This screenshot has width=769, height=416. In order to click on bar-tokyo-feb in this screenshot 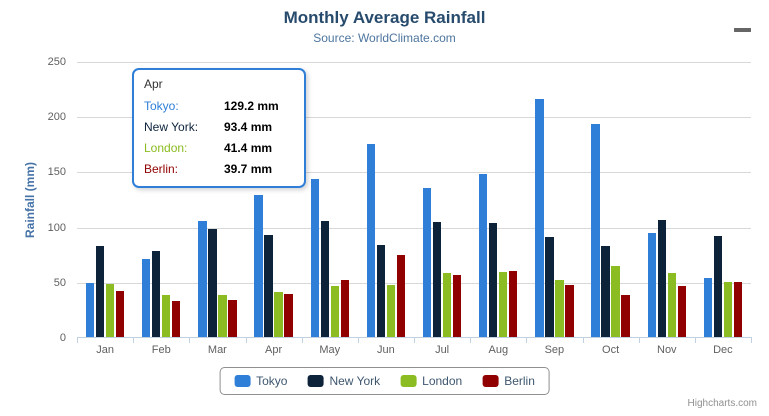, I will do `click(146, 298)`.